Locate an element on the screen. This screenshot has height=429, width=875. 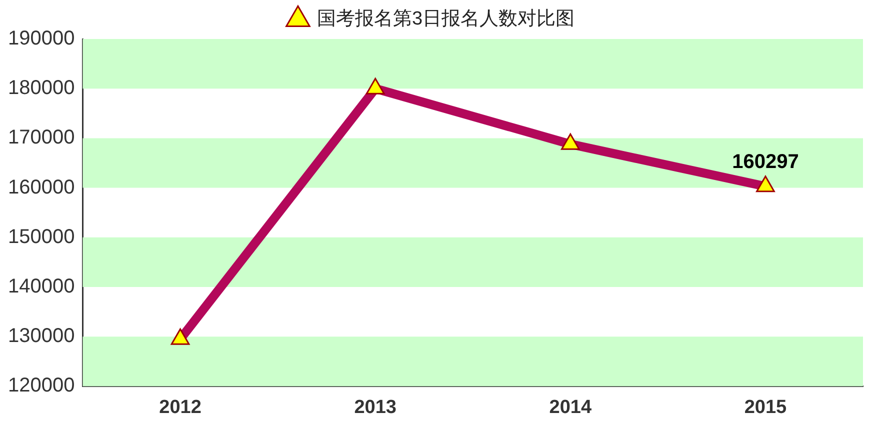
x-tick-label: 2012 is located at coordinates (180, 407).